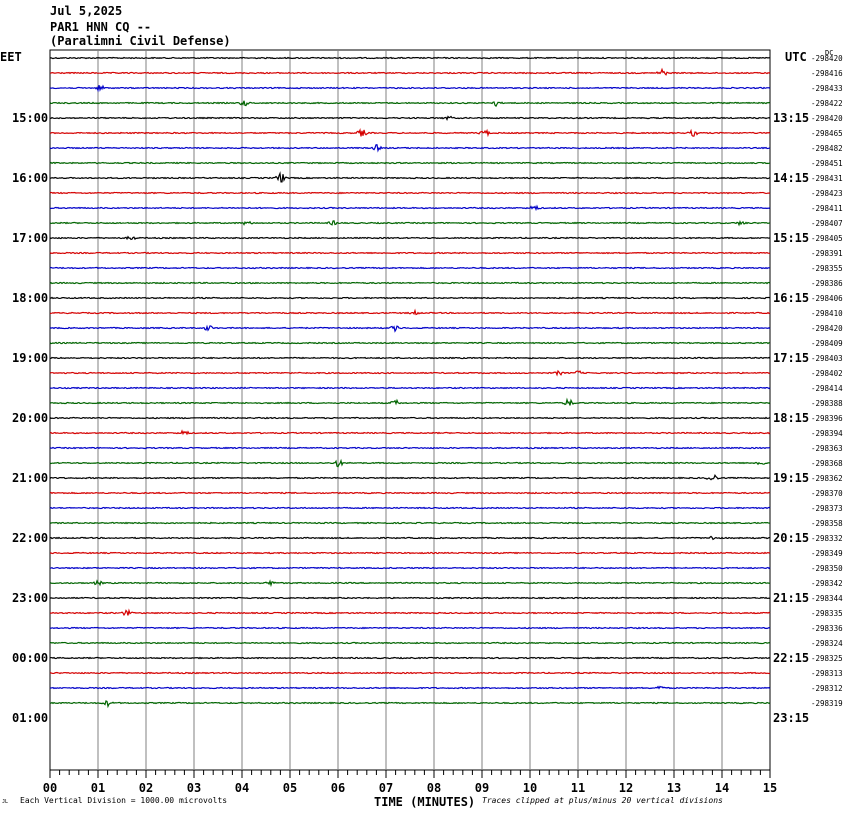 This screenshot has height=814, width=850. I want to click on trace-offset-label: -298324, so click(827, 643).